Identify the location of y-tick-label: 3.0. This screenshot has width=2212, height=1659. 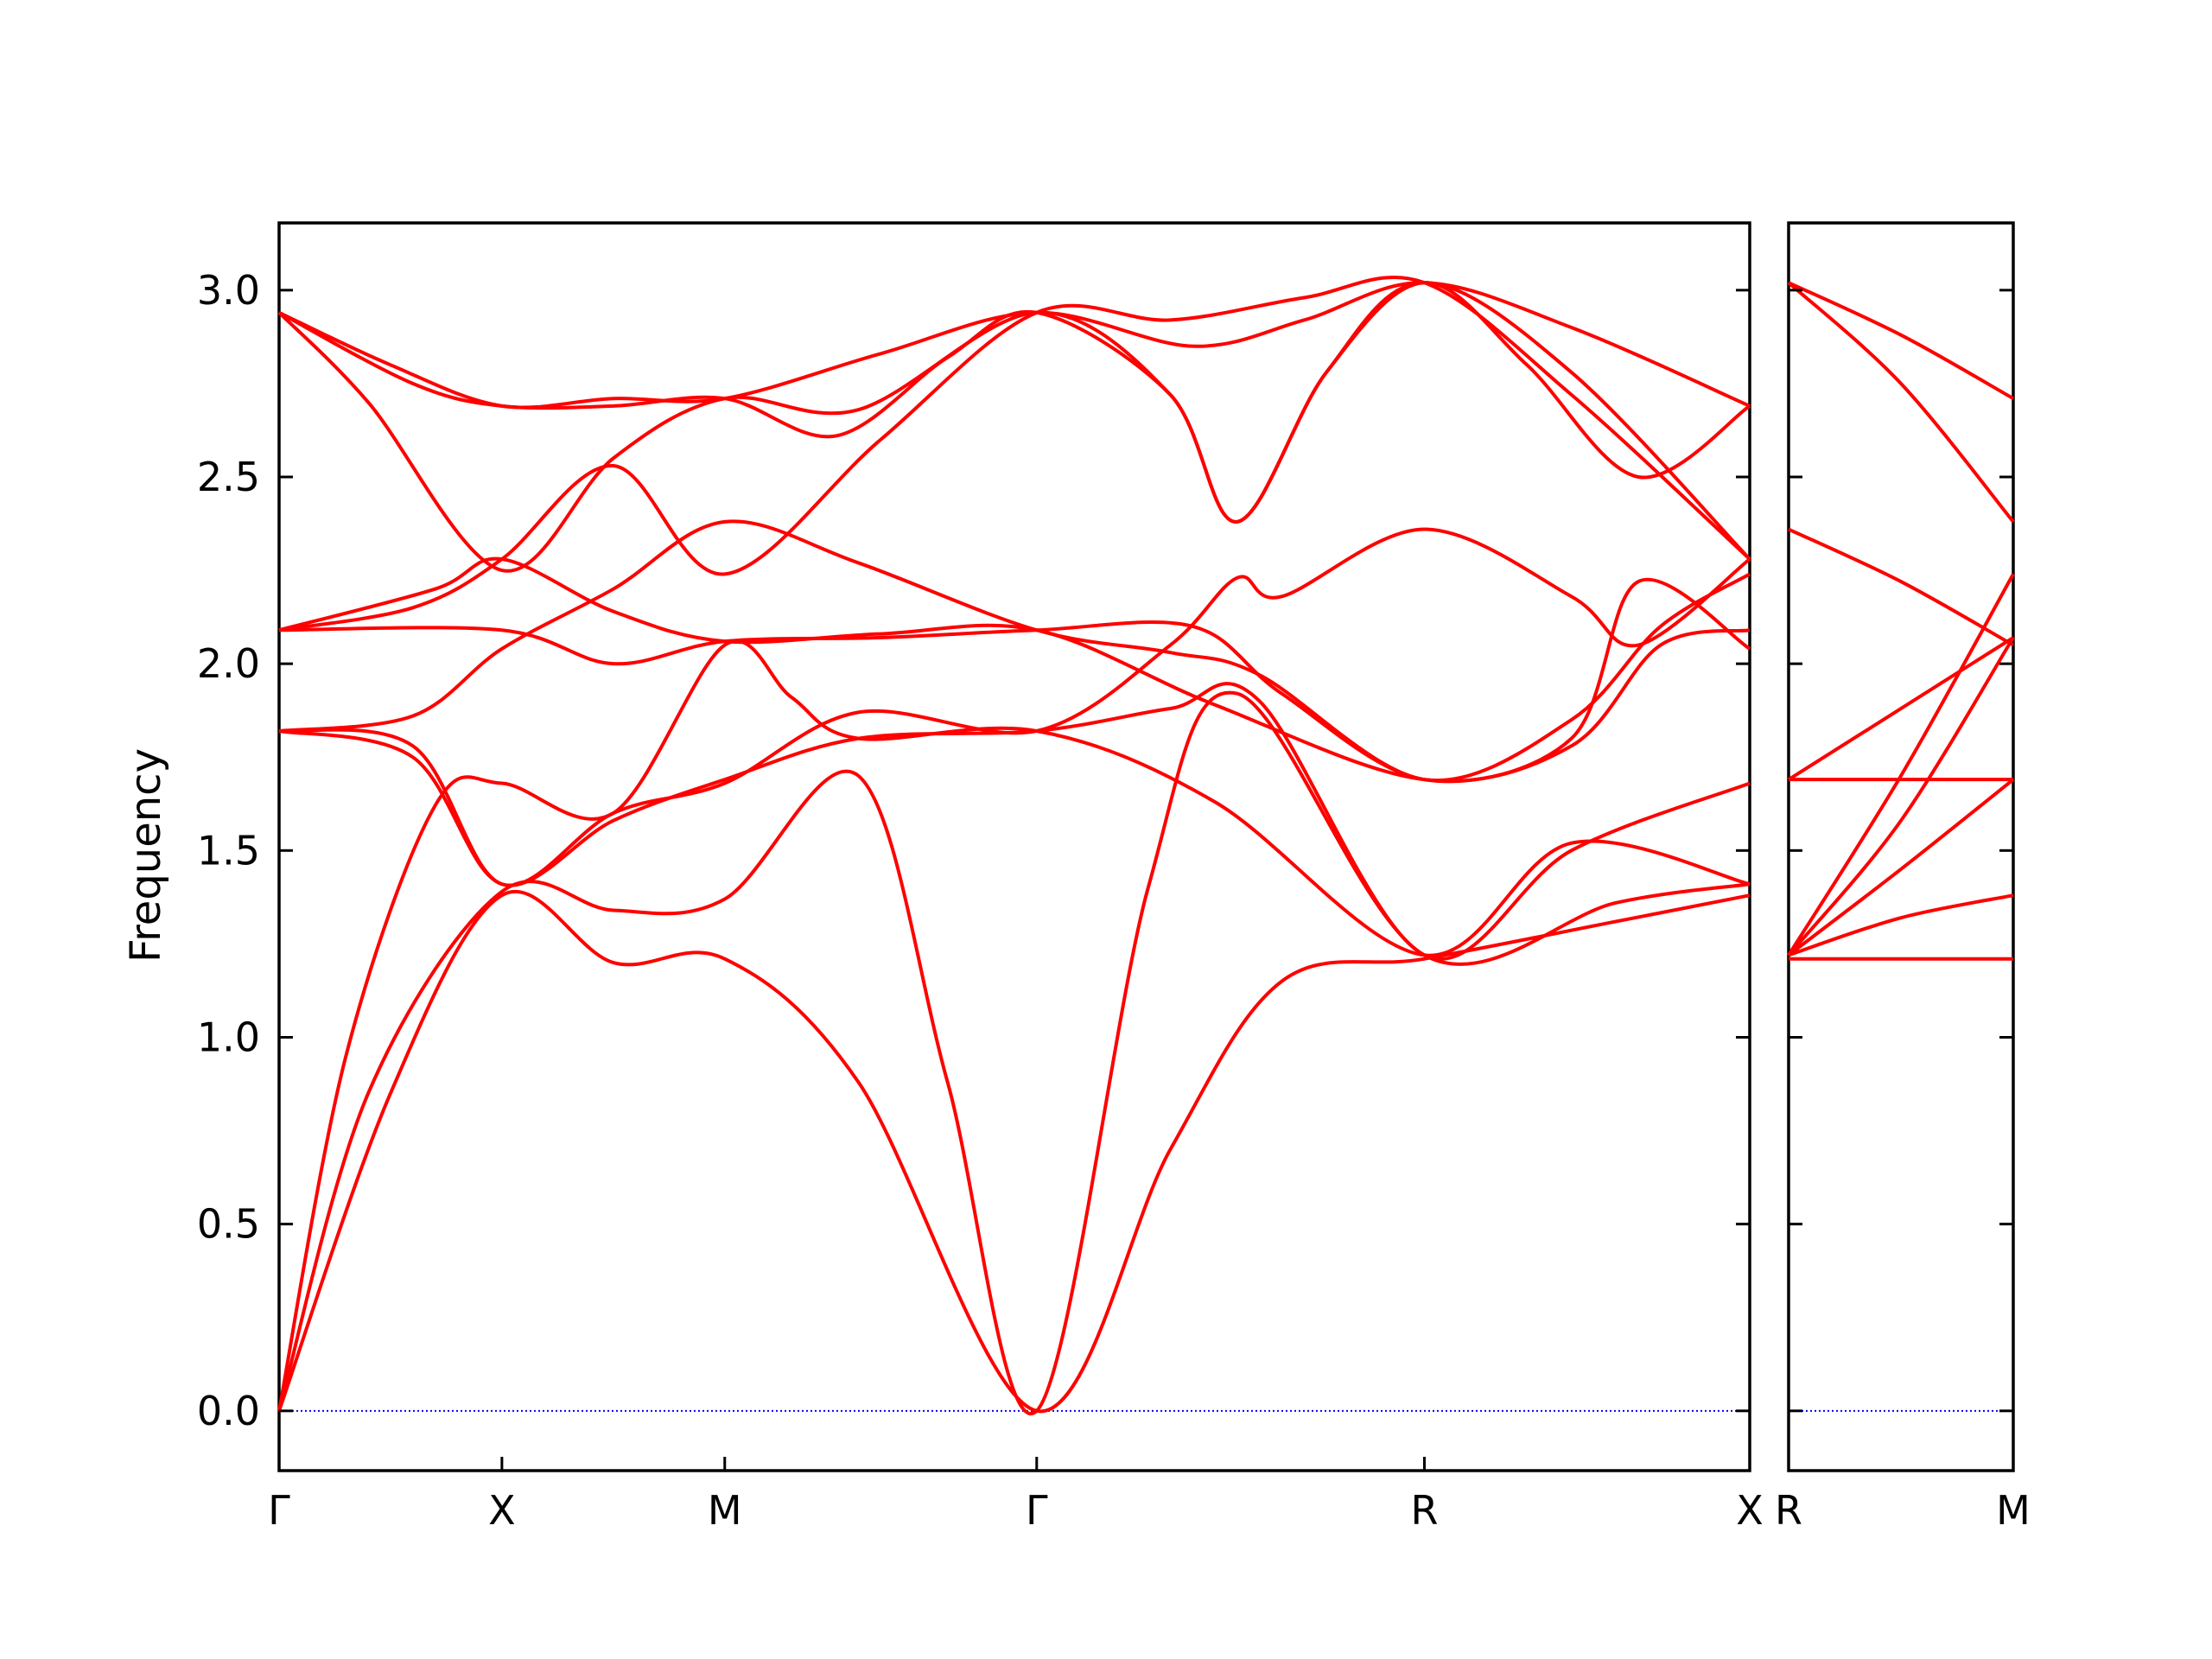
(229, 290).